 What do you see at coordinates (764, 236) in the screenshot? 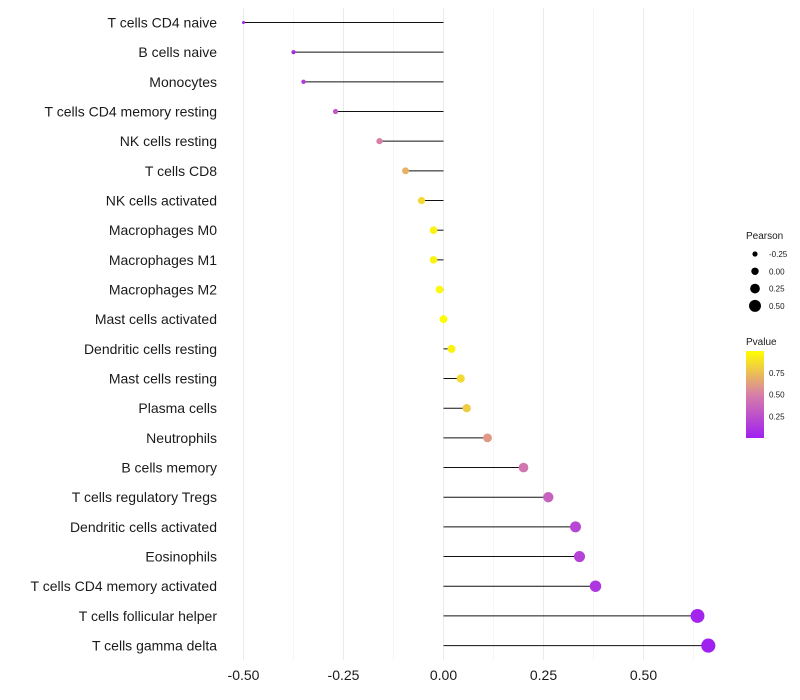
I see `size-legend-title: Pearson` at bounding box center [764, 236].